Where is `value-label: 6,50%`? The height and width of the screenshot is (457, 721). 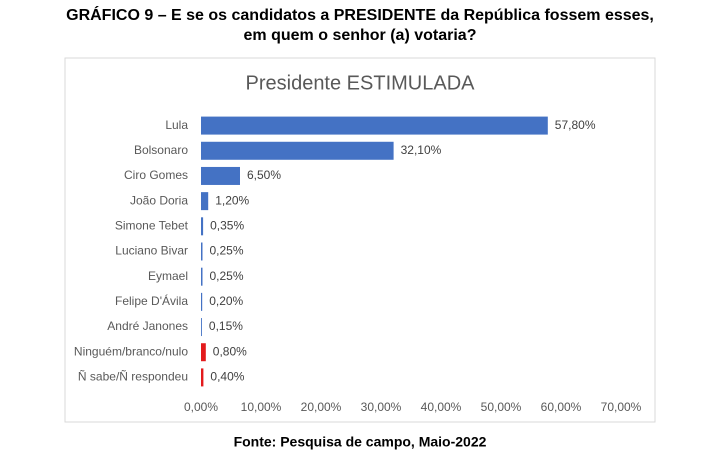
value-label: 6,50% is located at coordinates (264, 175).